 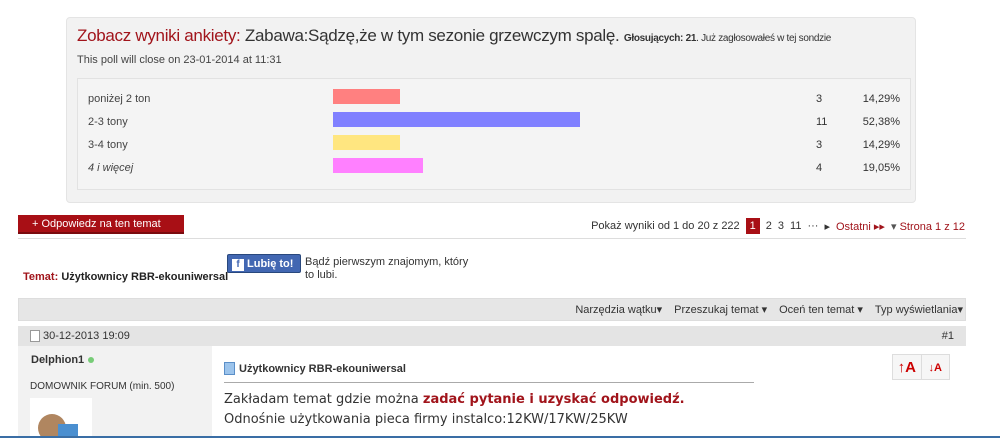 I want to click on last-label: Ostatni, so click(x=853, y=226).